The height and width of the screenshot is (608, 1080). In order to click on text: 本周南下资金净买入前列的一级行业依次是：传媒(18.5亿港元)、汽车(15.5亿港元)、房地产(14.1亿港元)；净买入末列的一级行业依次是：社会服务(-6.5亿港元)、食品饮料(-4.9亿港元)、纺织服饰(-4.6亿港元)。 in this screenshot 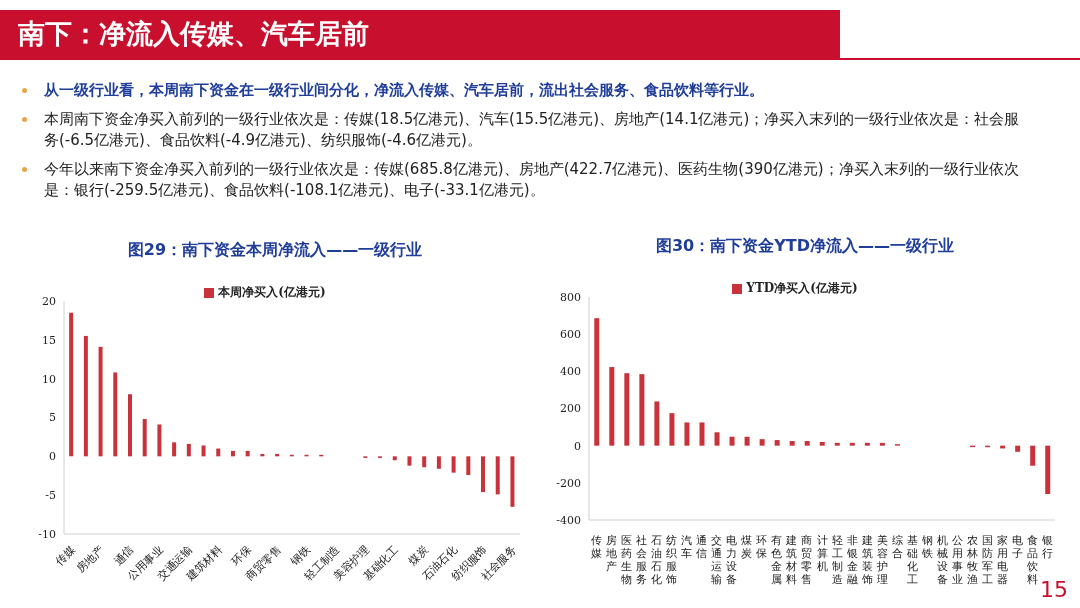, I will do `click(532, 130)`.